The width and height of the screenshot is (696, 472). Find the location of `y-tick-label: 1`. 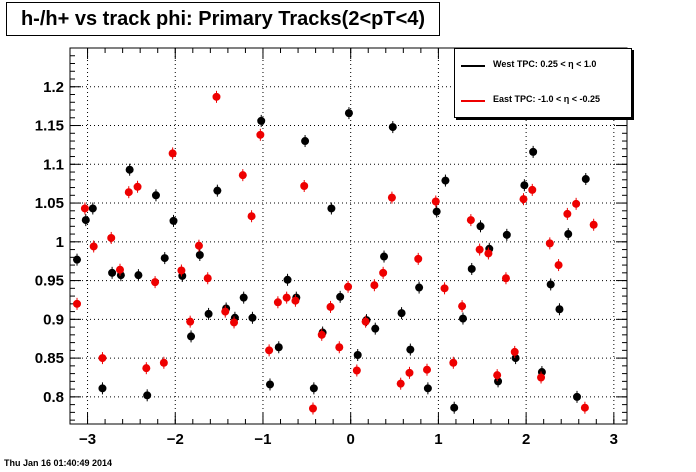

y-tick-label: 1 is located at coordinates (60, 242).